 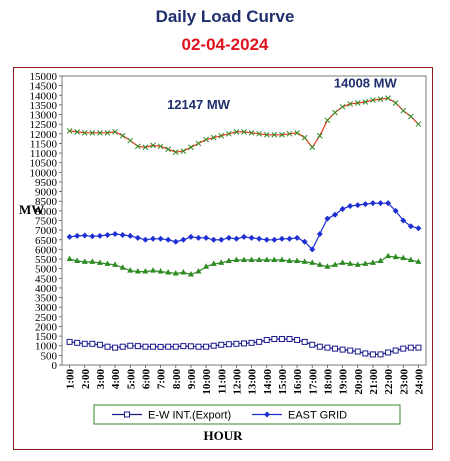 I want to click on x-tick-label: 6:00, so click(x=146, y=379).